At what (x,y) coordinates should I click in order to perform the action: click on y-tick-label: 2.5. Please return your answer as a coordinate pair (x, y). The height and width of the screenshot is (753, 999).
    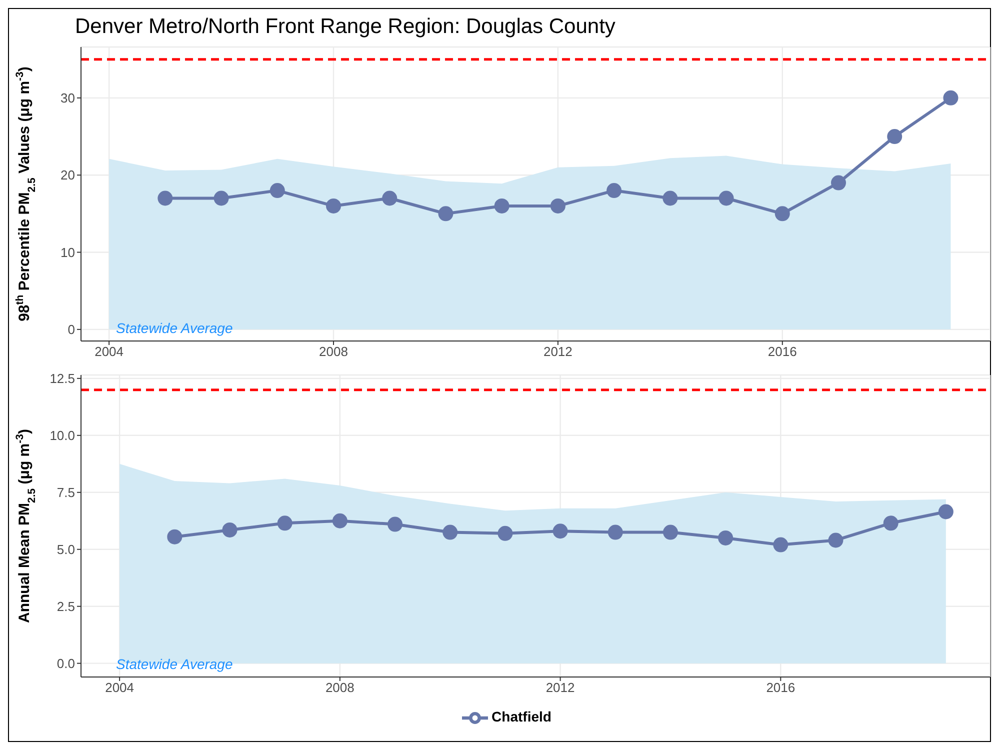
    Looking at the image, I should click on (65, 606).